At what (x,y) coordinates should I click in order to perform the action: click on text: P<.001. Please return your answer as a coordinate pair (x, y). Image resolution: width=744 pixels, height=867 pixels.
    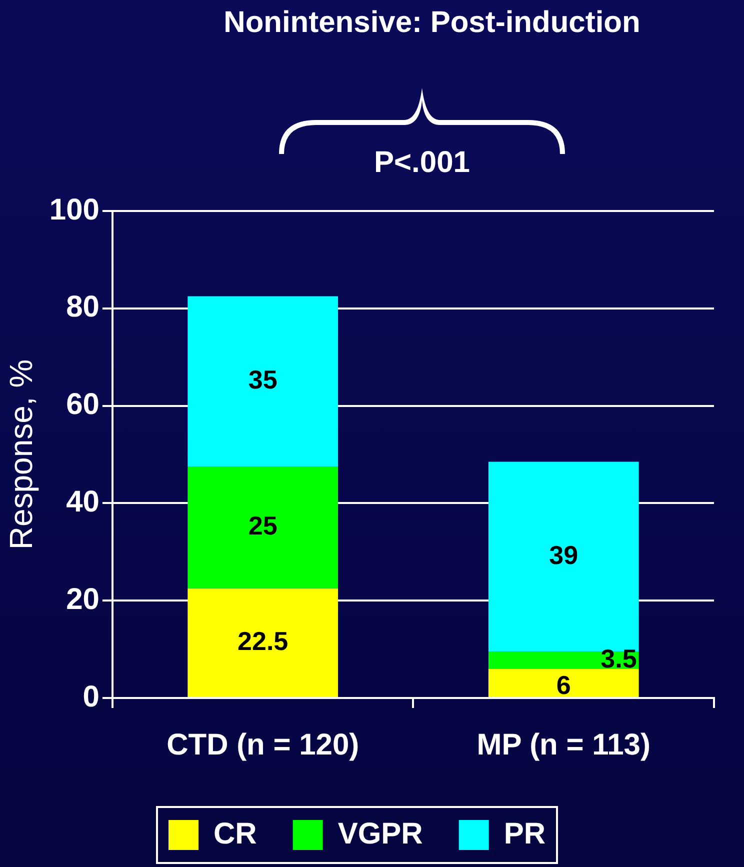
    Looking at the image, I should click on (422, 163).